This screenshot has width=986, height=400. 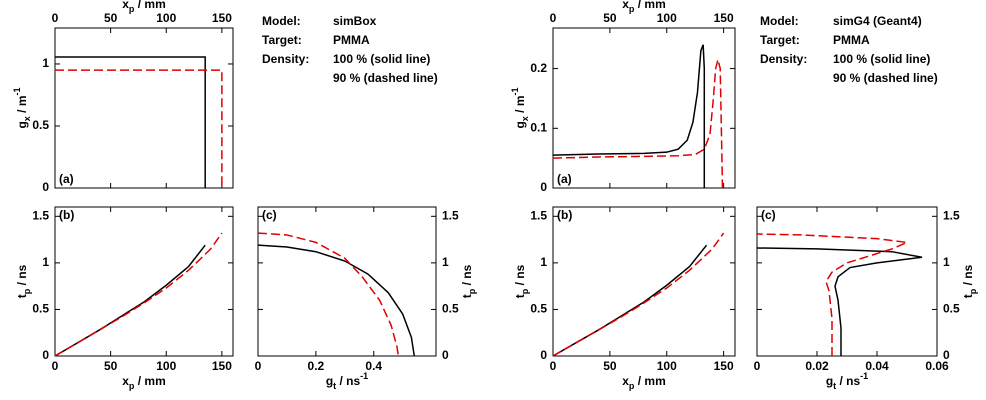 I want to click on info-key: Density:, so click(x=285, y=59).